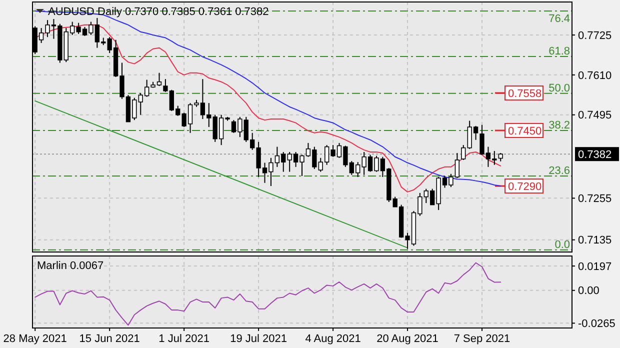 The width and height of the screenshot is (620, 348). Describe the element at coordinates (109, 339) in the screenshot. I see `x-tick-label: 15 Jun 2021` at that location.